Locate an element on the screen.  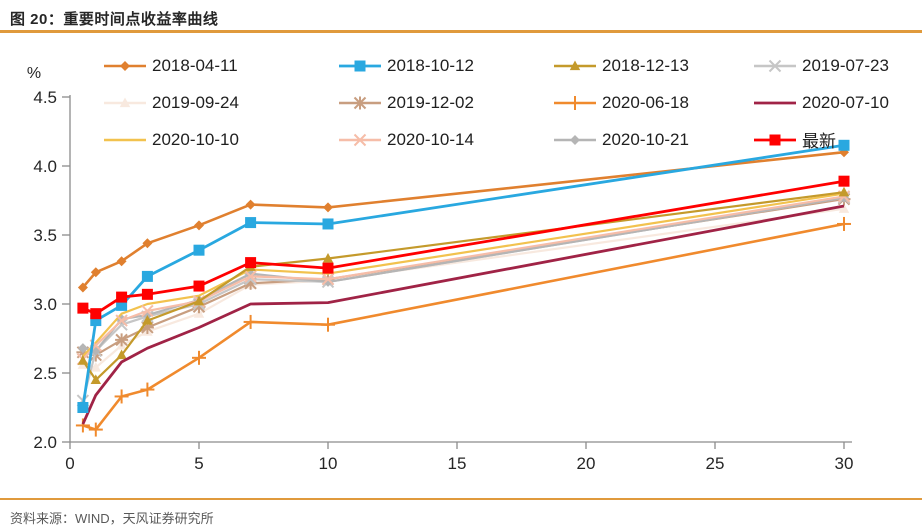
y-tick-label: 3.5 is located at coordinates (45, 235).